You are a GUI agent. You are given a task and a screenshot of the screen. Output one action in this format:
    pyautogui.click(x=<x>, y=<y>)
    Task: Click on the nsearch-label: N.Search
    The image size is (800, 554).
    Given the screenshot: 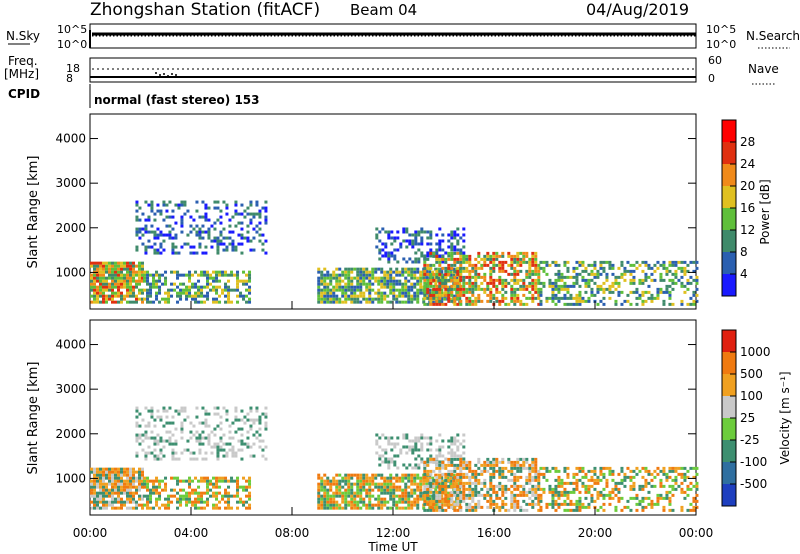 What is the action you would take?
    pyautogui.click(x=773, y=36)
    